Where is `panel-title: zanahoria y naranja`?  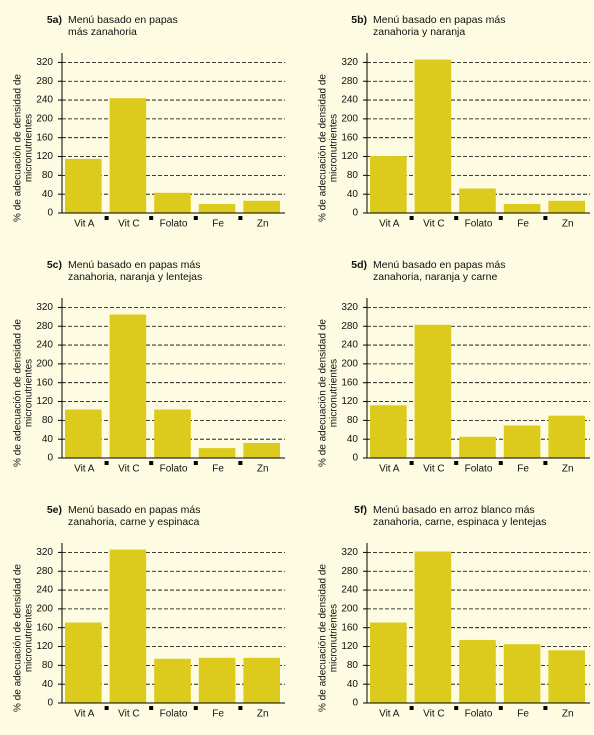
panel-title: zanahoria y naranja is located at coordinates (419, 32).